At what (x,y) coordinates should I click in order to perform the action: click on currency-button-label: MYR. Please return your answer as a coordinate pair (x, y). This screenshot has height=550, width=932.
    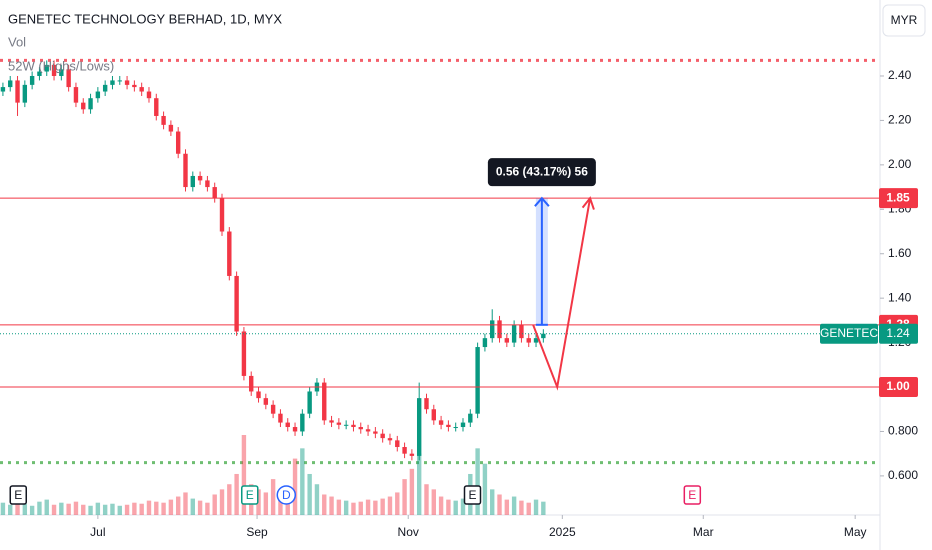
    Looking at the image, I should click on (904, 20).